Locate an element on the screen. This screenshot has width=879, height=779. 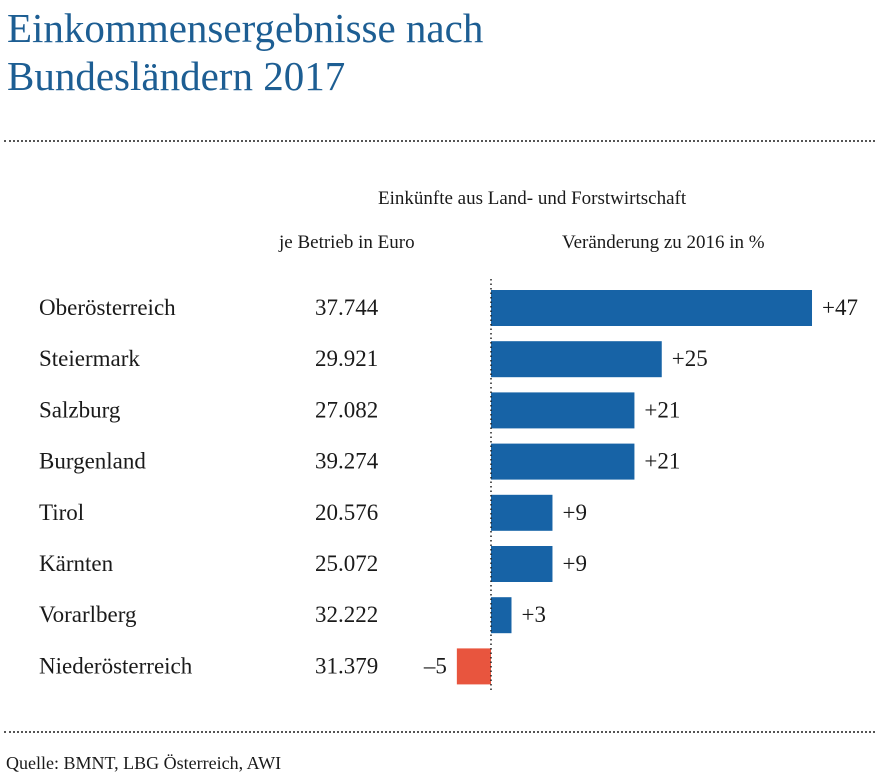
category-label: Niederösterreich is located at coordinates (116, 665).